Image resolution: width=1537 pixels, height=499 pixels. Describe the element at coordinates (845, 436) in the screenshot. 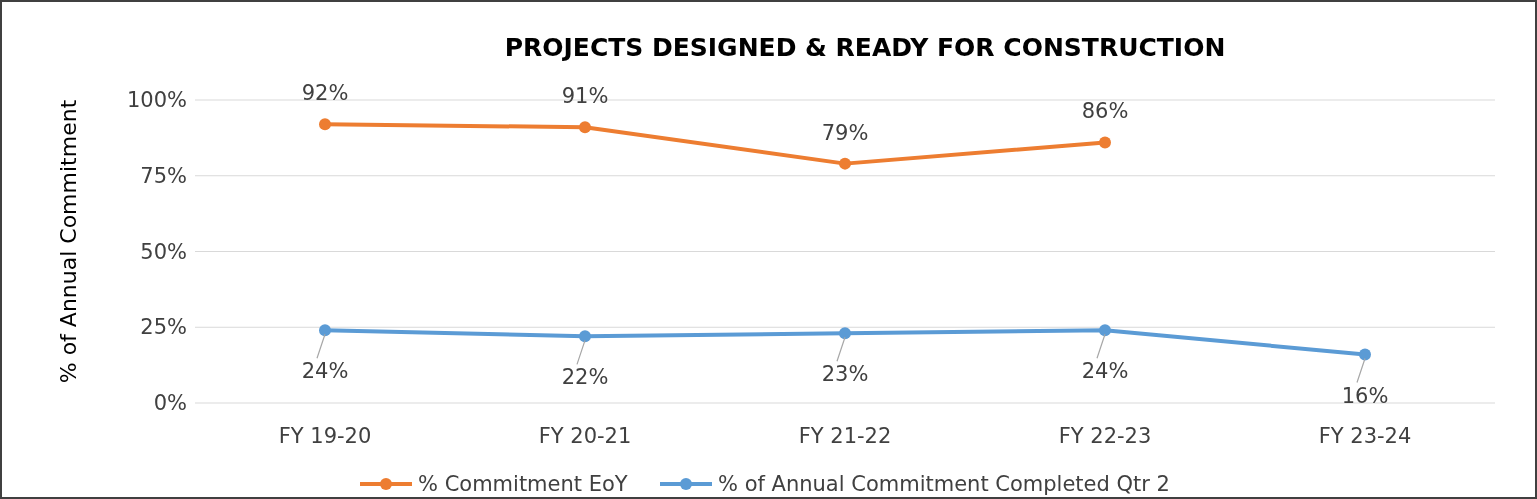

I see `x-tick-label: FY 21-22` at that location.